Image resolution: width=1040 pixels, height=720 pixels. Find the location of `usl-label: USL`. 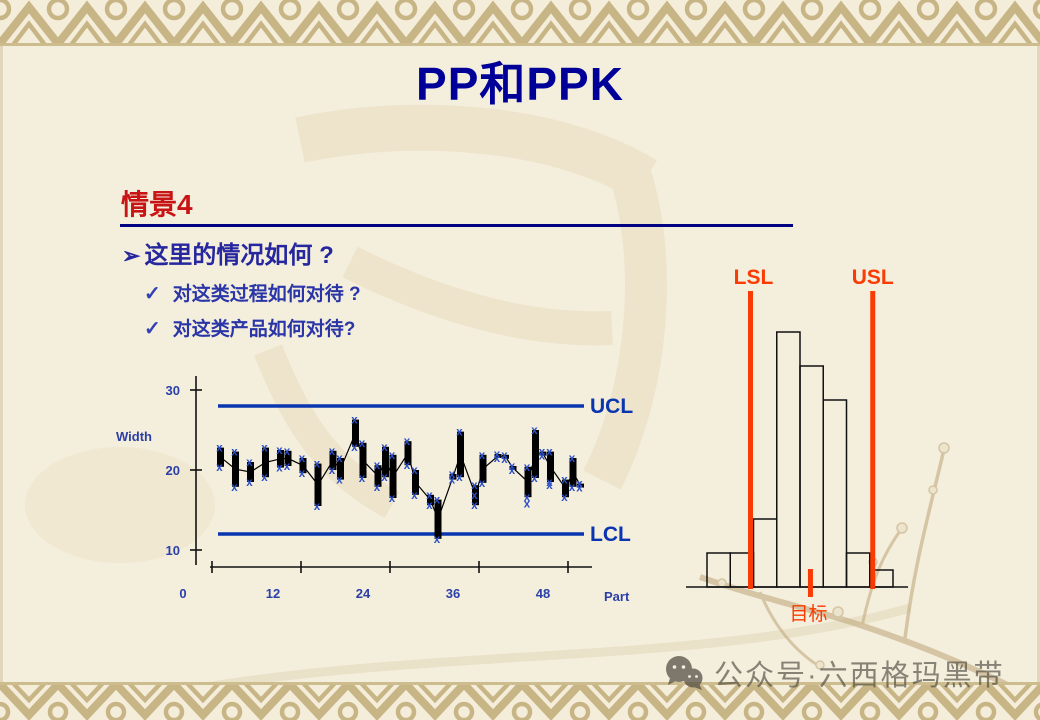

usl-label: USL is located at coordinates (873, 277).